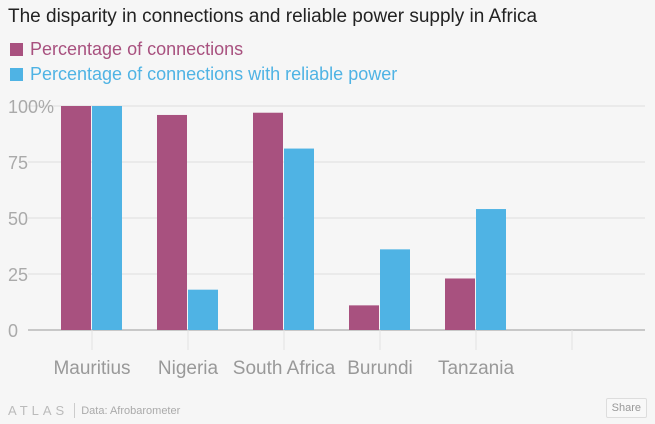  Describe the element at coordinates (203, 309) in the screenshot. I see `bar-reliable-nigeria` at that location.